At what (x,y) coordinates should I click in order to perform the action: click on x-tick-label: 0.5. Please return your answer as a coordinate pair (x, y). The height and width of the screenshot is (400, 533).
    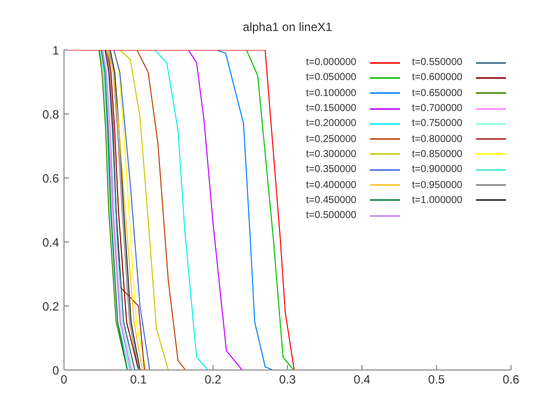
    Looking at the image, I should click on (437, 379).